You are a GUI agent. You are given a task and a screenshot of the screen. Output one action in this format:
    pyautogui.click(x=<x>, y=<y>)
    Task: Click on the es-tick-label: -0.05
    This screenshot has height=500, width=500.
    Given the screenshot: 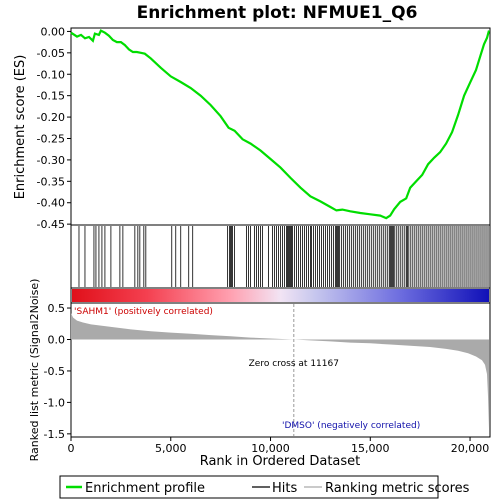 What is the action you would take?
    pyautogui.click(x=51, y=53)
    